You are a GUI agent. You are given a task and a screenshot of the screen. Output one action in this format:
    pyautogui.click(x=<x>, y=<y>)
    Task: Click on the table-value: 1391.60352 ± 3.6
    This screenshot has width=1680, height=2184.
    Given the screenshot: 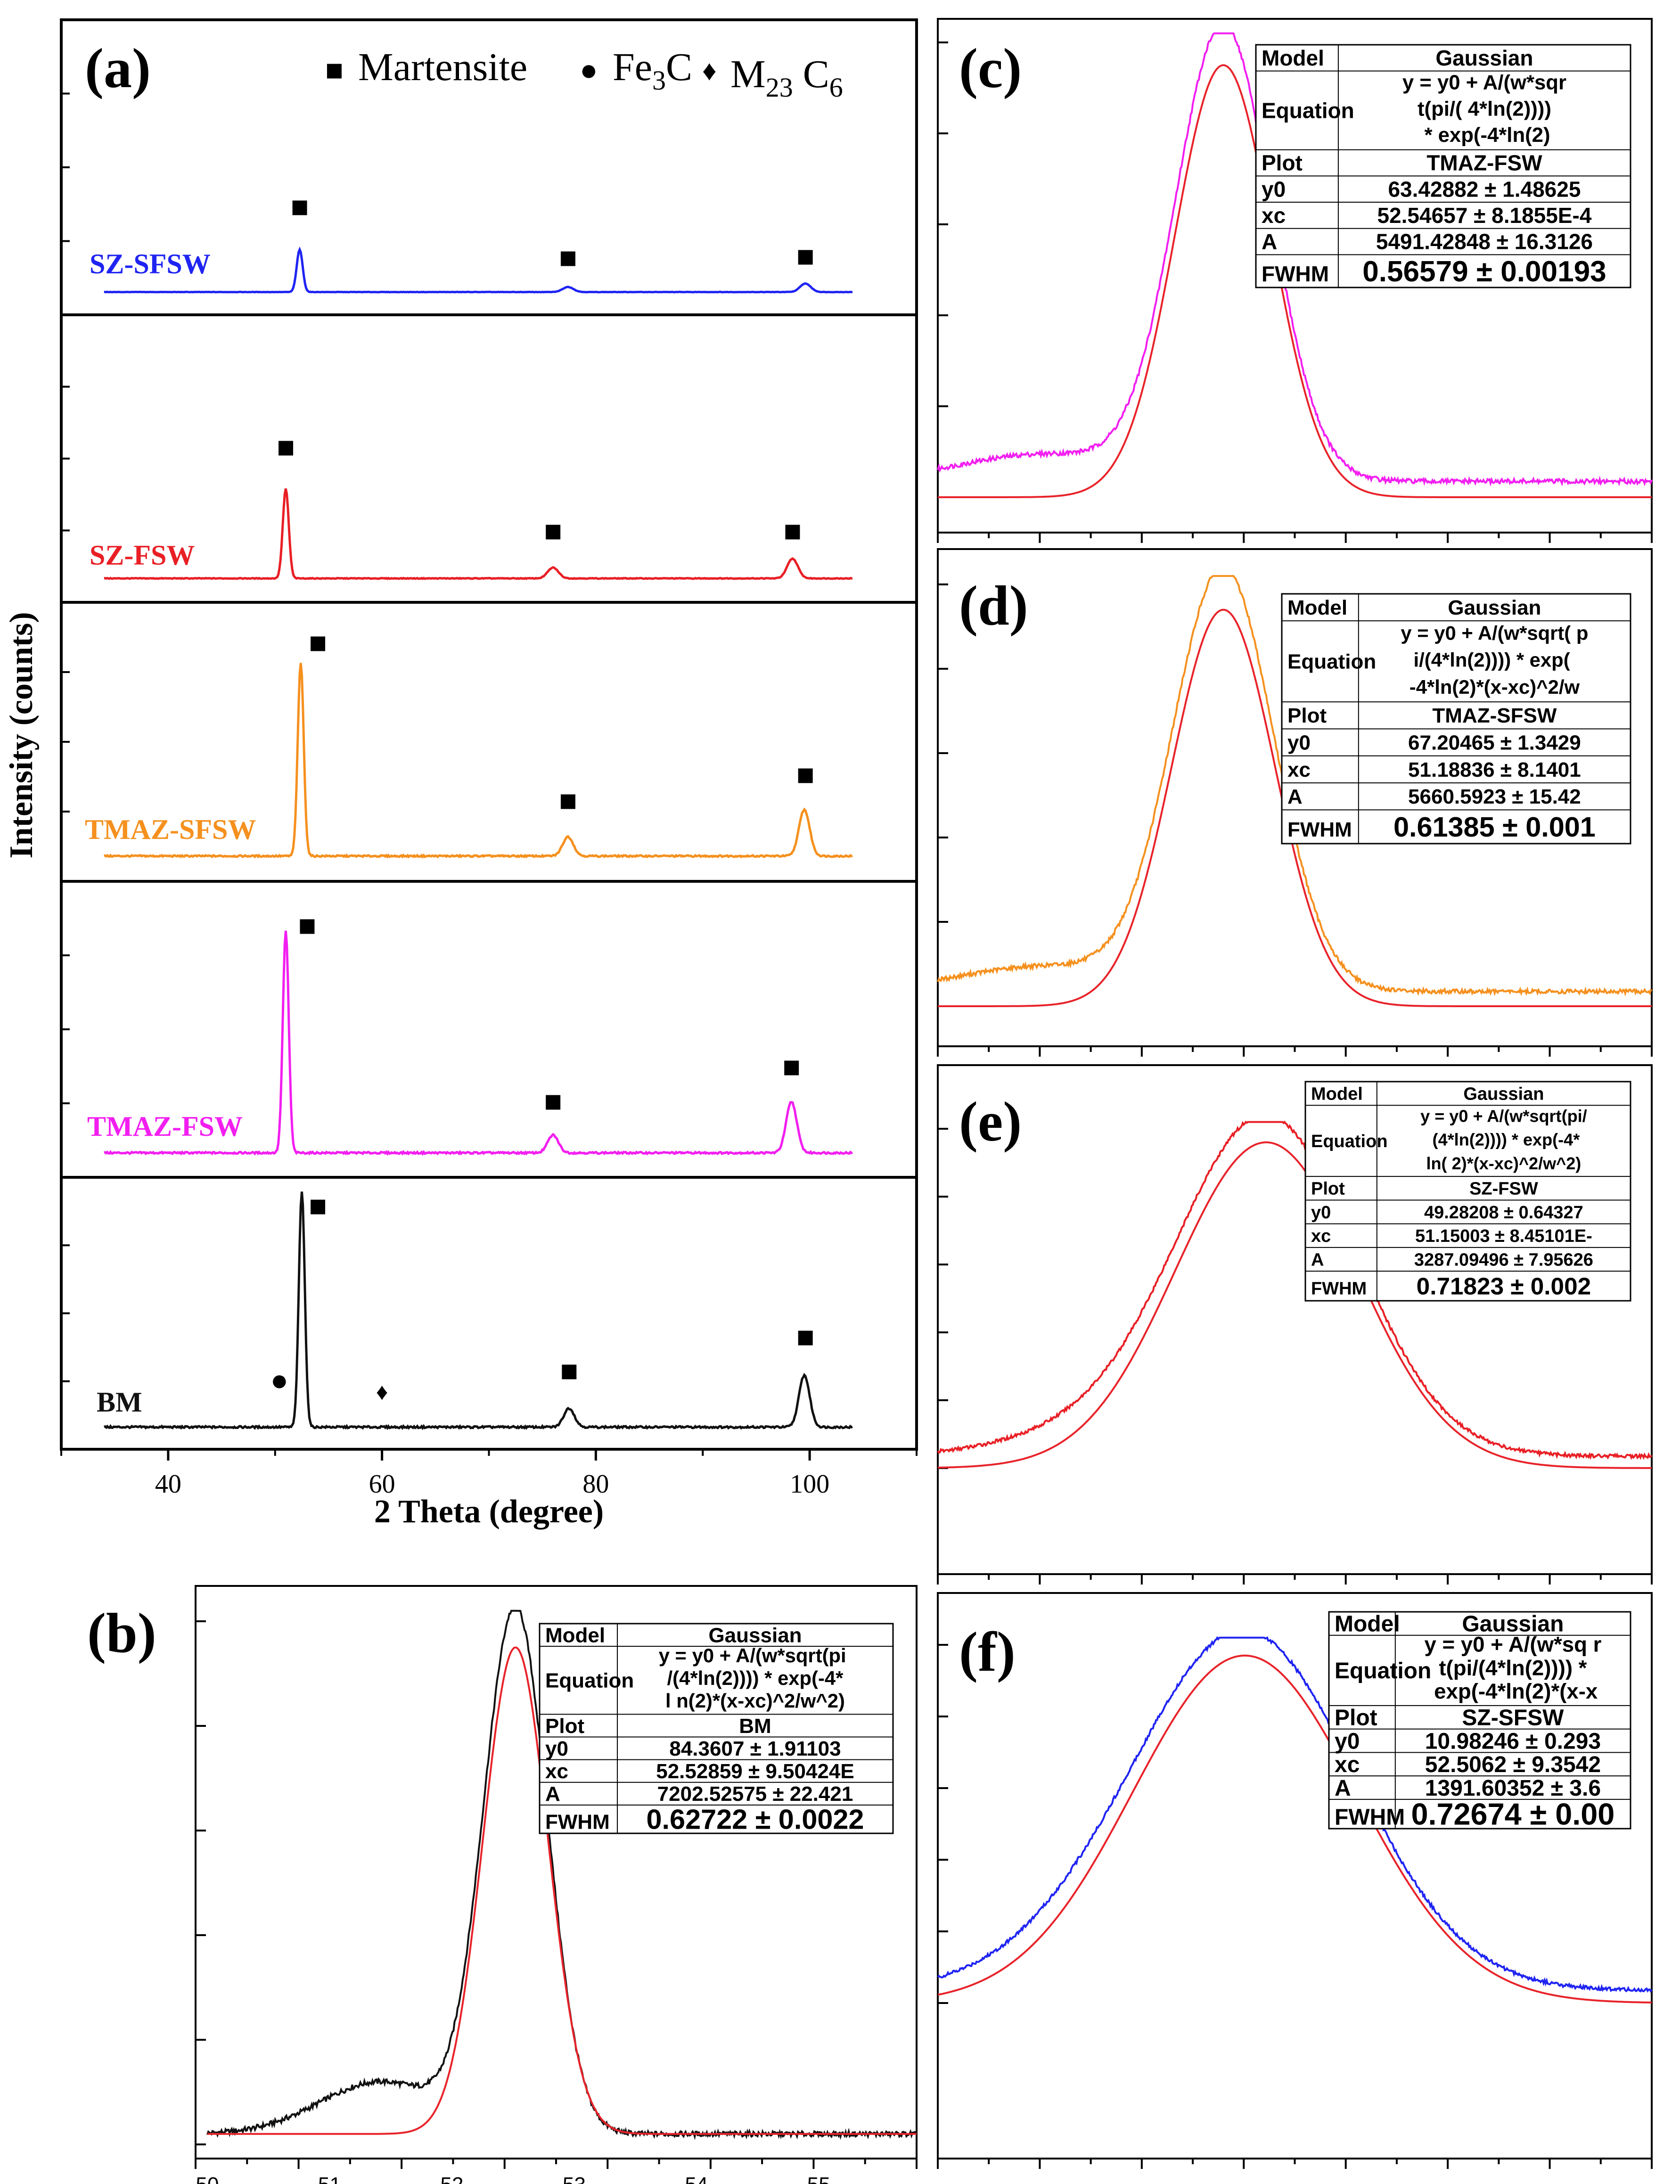 What is the action you would take?
    pyautogui.click(x=1513, y=1789)
    